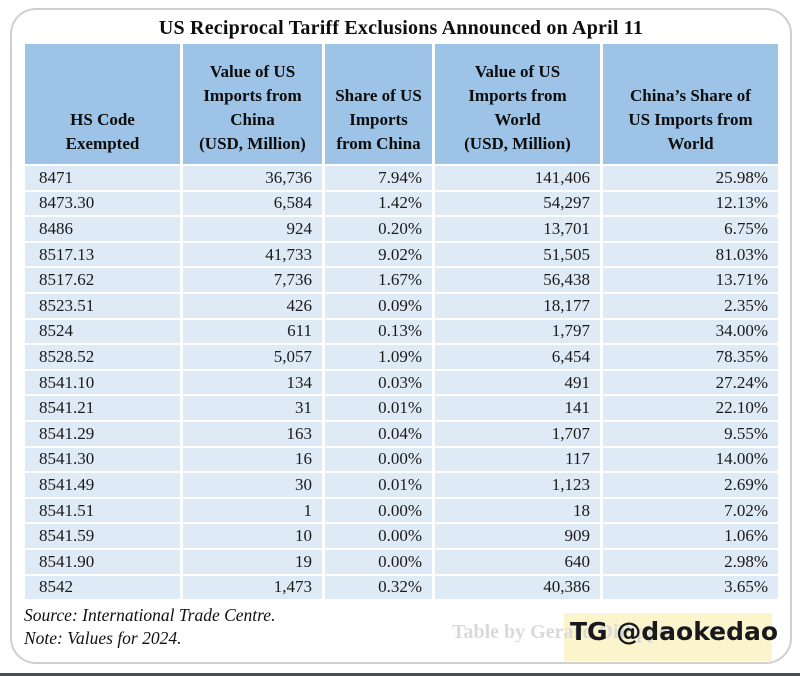  What do you see at coordinates (378, 203) in the screenshot?
I see `value-cell: 1.42%` at bounding box center [378, 203].